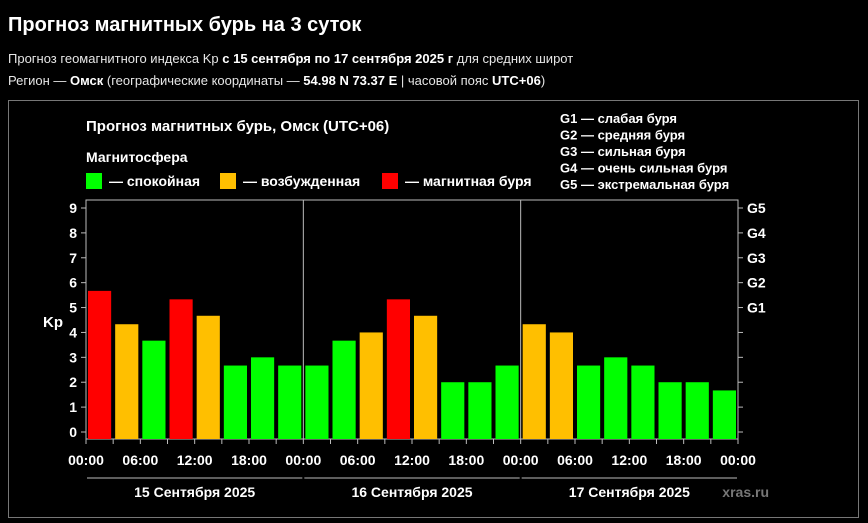  Describe the element at coordinates (53, 322) in the screenshot. I see `y-axis-label: Kp` at that location.